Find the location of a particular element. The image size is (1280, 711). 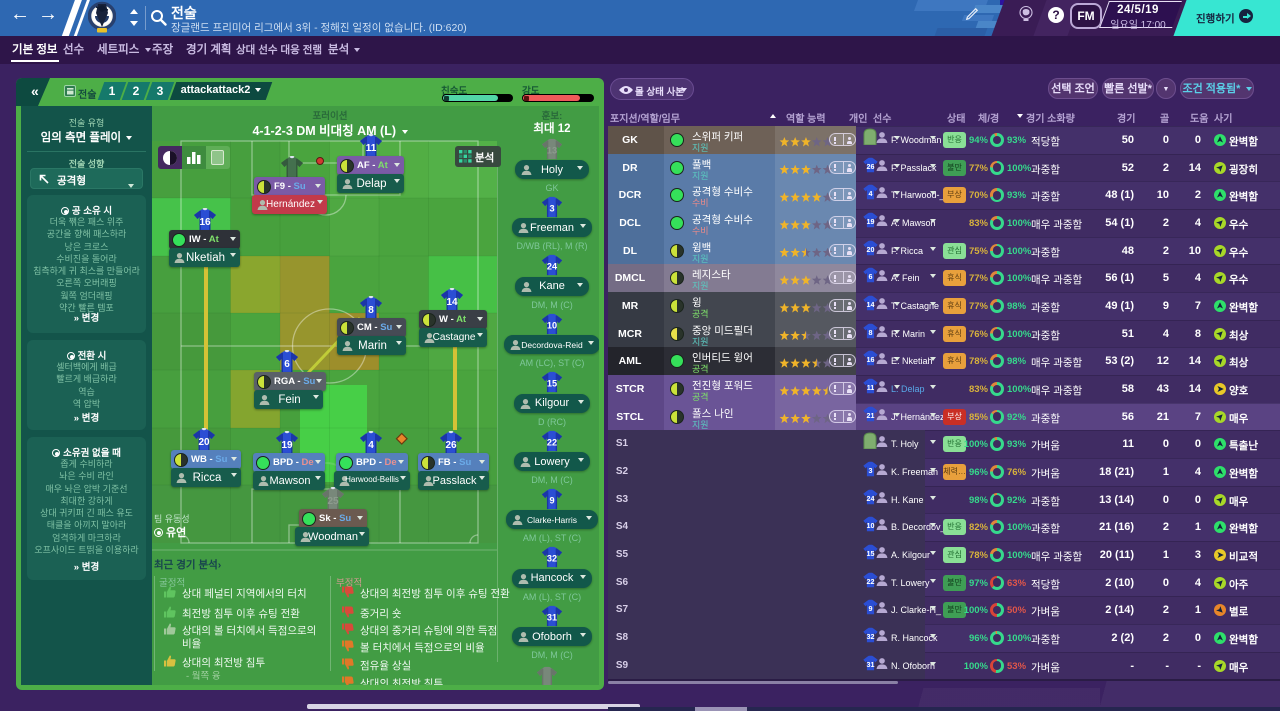

svg-text: 13 is located at coordinates (552, 151).